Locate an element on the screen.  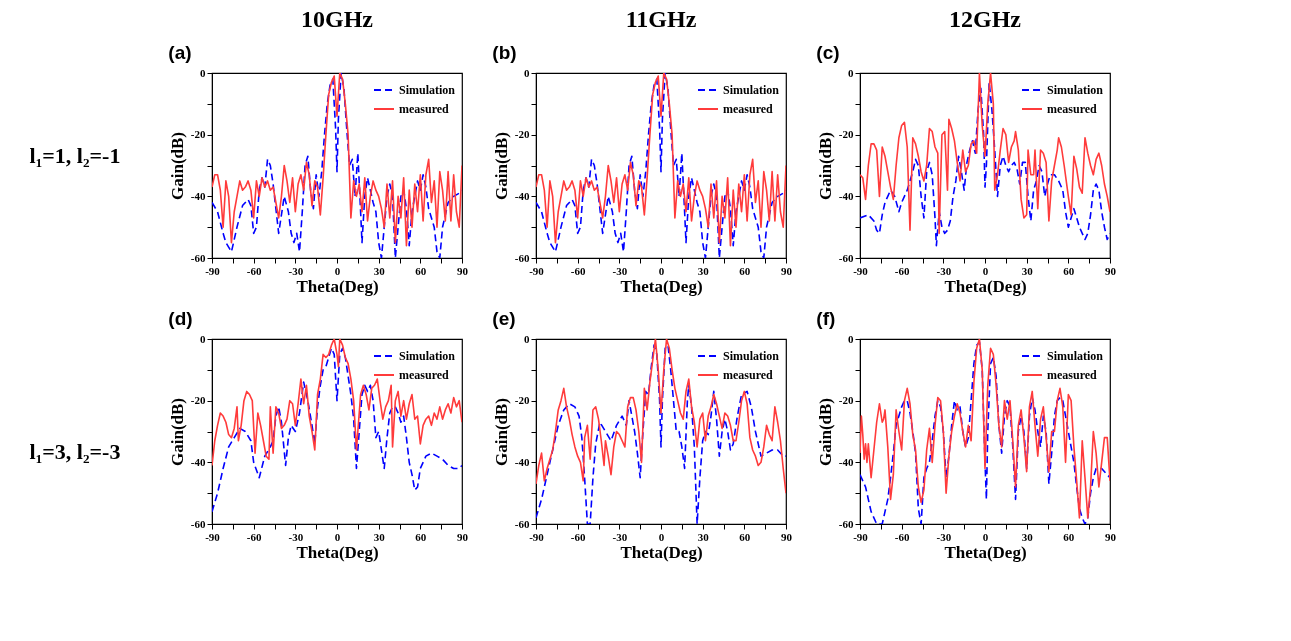
chart-title: (a) is located at coordinates (180, 52).